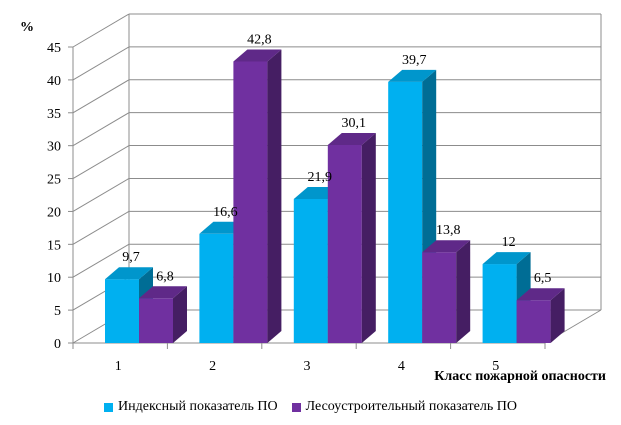 The width and height of the screenshot is (621, 425). I want to click on data-label-series-2-cat-1: 6,8, so click(165, 276).